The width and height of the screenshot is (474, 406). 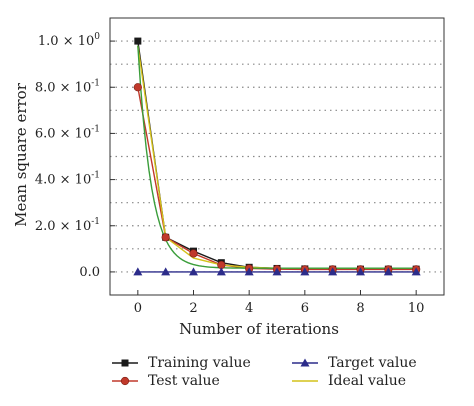 What do you see at coordinates (67, 86) in the screenshot?
I see `y-tick-label: 8.0 × 10⁻¹` at bounding box center [67, 86].